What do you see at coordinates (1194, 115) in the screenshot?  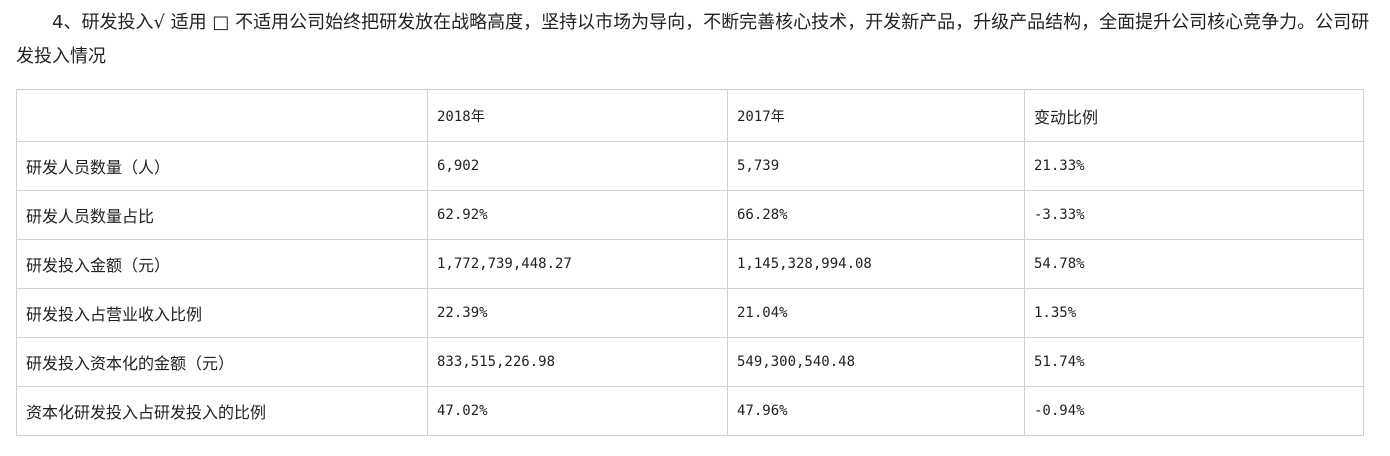 I see `header-cell-change: 变动比例` at bounding box center [1194, 115].